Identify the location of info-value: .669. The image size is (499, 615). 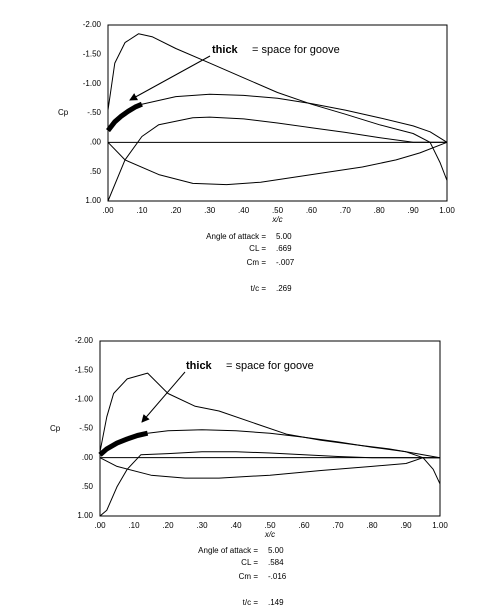
(284, 248).